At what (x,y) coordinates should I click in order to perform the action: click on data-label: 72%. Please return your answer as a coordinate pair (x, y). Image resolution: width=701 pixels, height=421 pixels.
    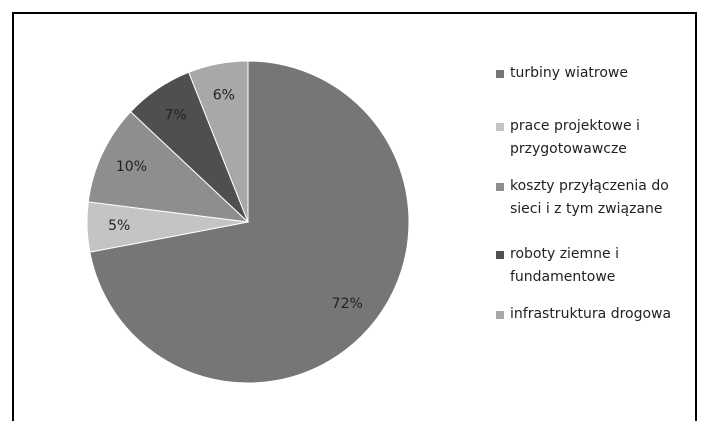
    Looking at the image, I should click on (347, 304).